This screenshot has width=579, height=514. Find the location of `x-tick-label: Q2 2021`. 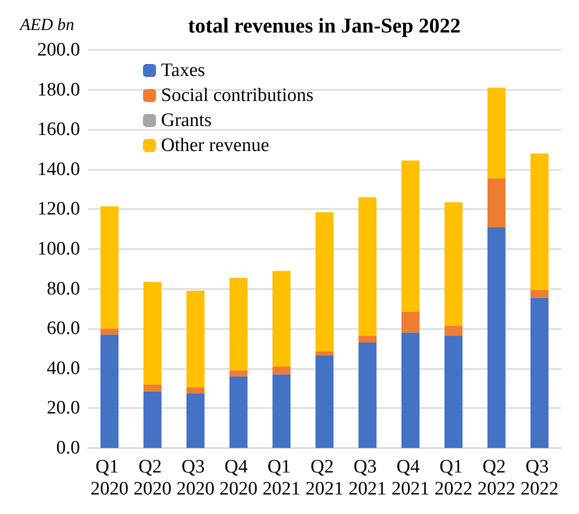

x-tick-label: Q2 2021 is located at coordinates (325, 478).